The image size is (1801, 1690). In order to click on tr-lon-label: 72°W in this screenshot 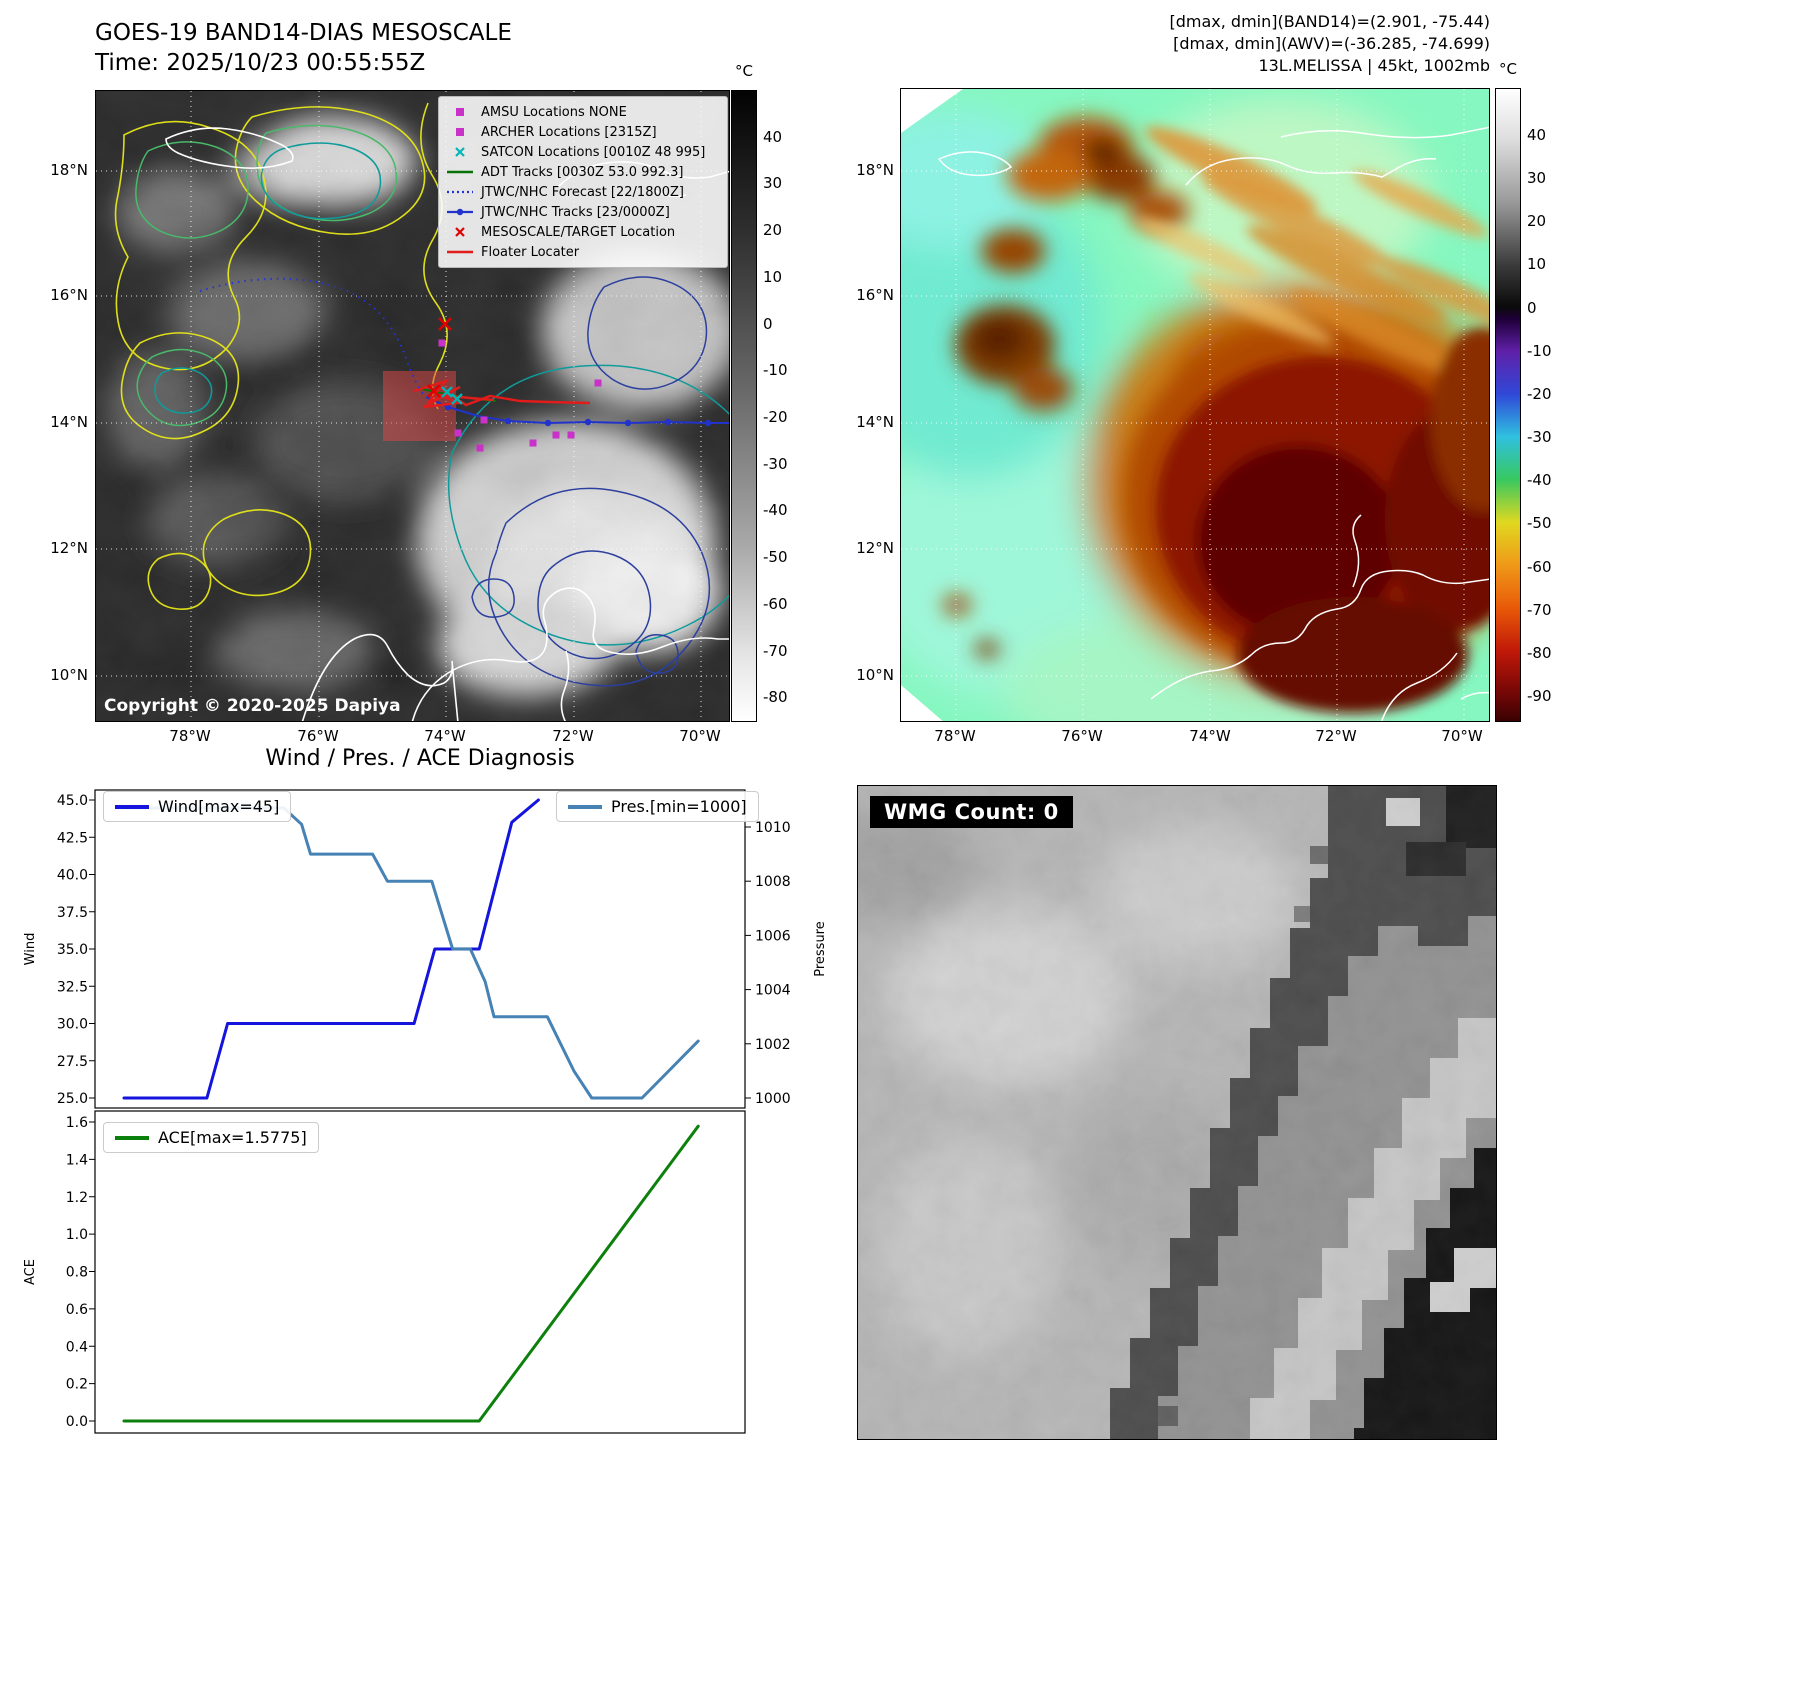, I will do `click(1336, 736)`.